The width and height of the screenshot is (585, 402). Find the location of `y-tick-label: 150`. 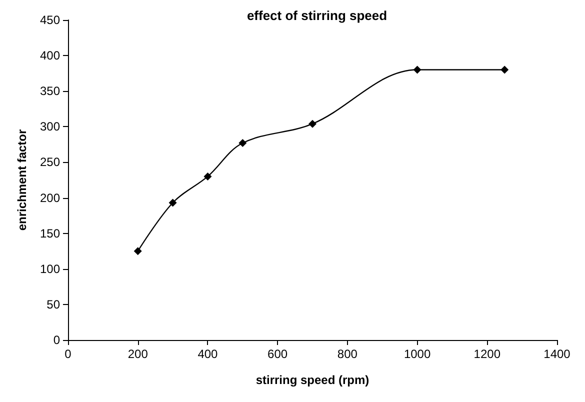

y-tick-label: 150 is located at coordinates (50, 233).